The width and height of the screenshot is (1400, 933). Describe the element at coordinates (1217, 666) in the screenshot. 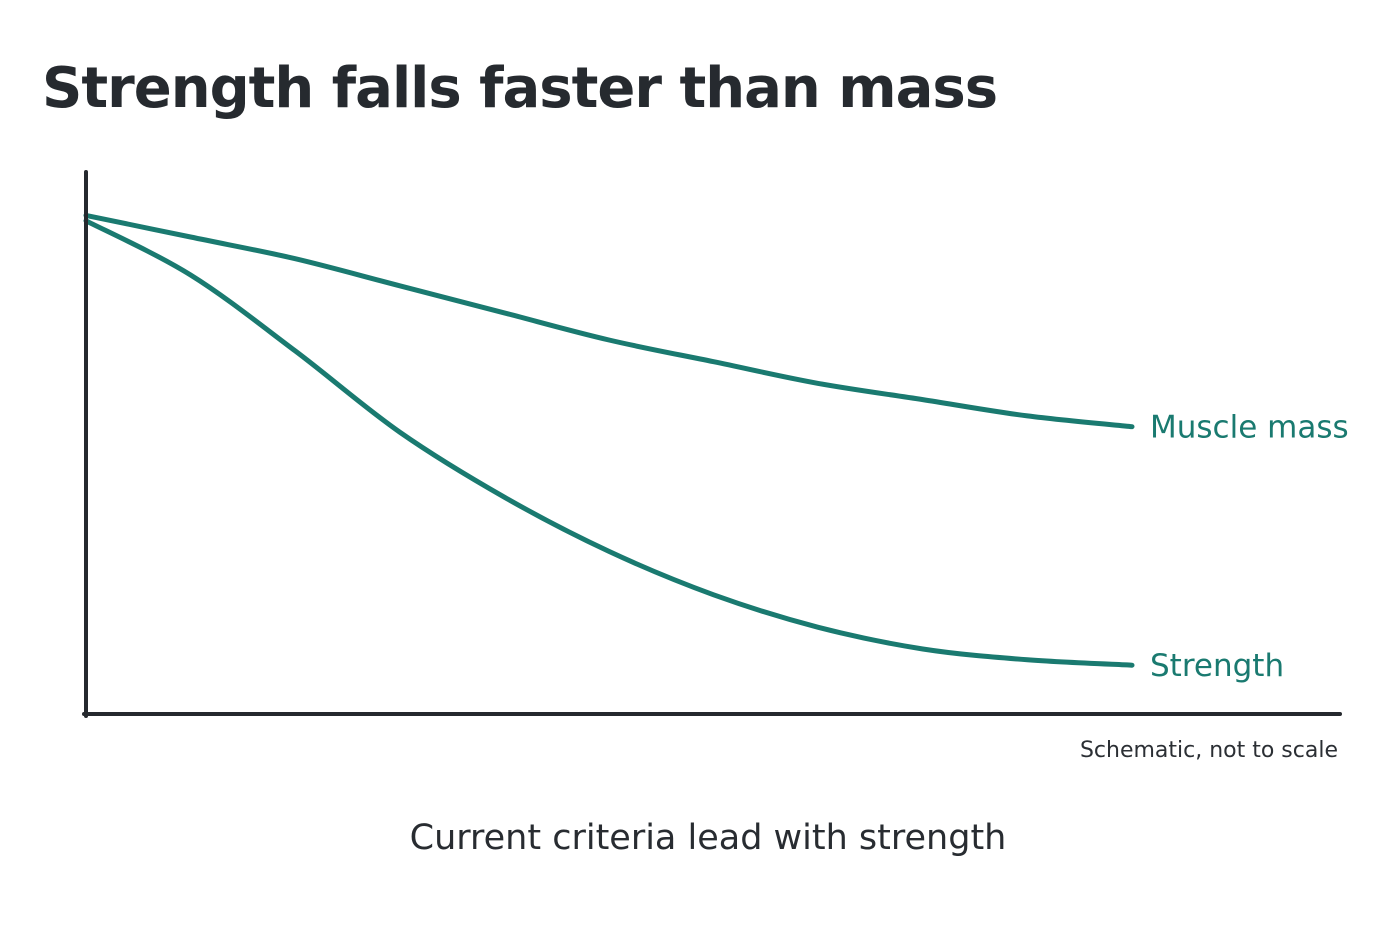

I see `series-label-strength: Strength` at that location.